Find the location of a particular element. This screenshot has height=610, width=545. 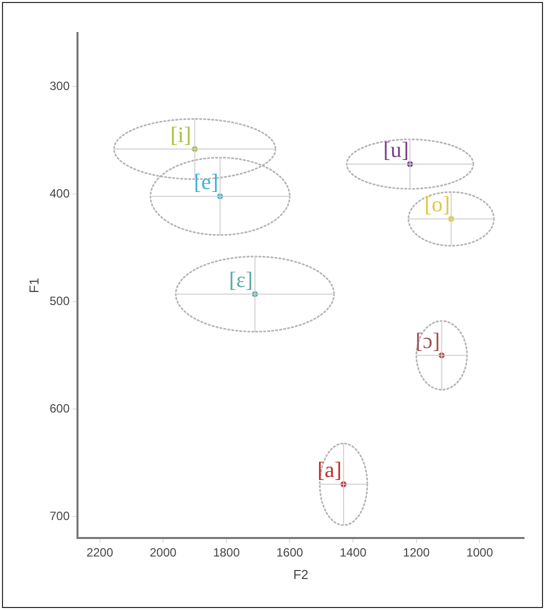

x-tick-label: 1600 is located at coordinates (290, 553).